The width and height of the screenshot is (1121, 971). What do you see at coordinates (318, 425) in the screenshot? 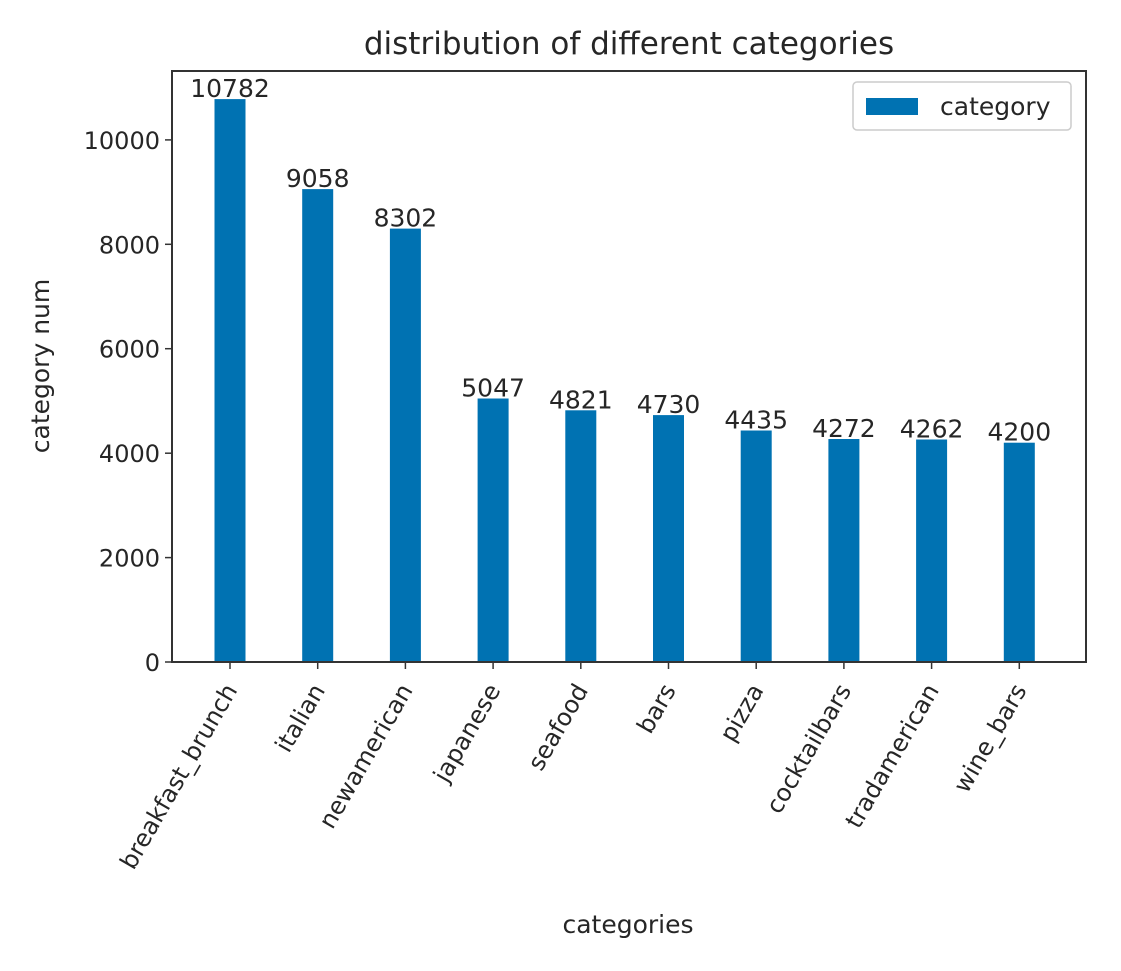
I see `bar-italian` at bounding box center [318, 425].